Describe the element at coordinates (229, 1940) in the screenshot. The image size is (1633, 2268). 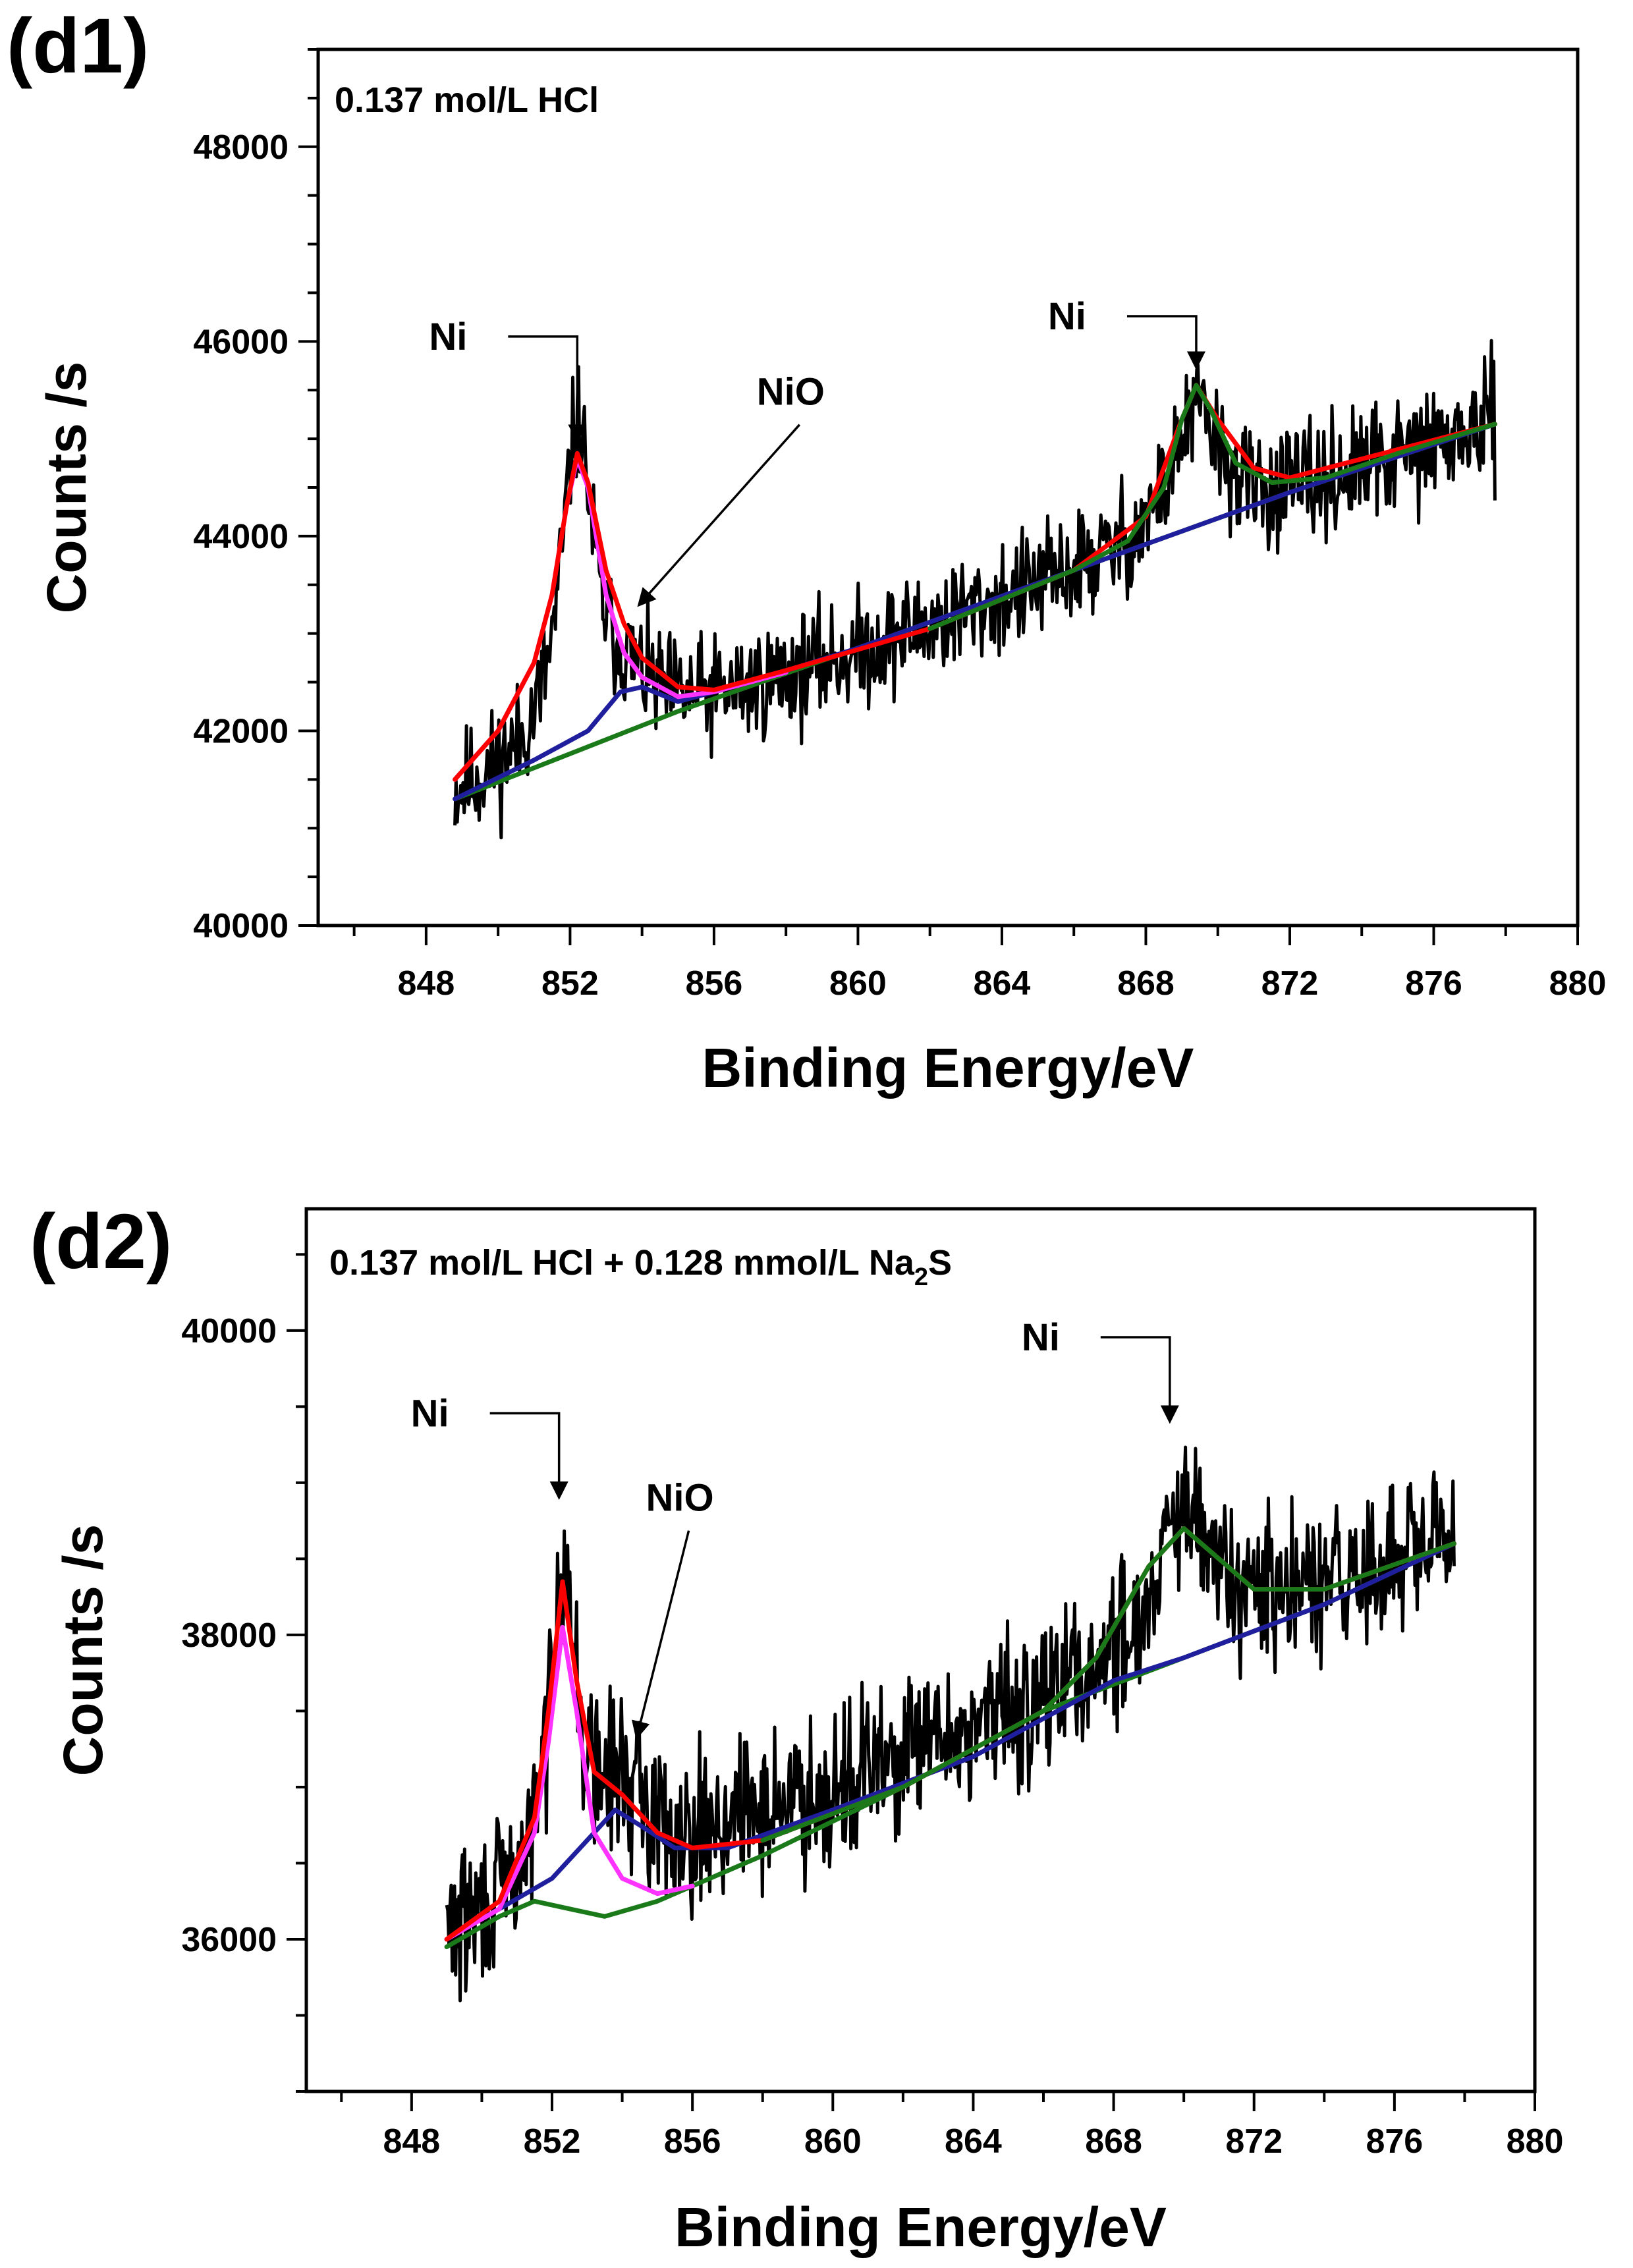
I see `y-tick-label: 36000` at that location.